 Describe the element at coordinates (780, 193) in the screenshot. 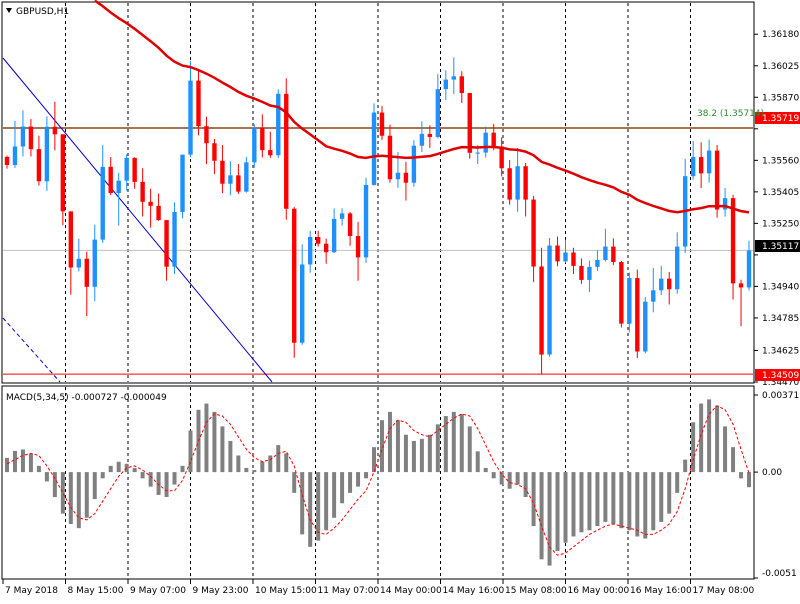

I see `price-tick-label: 1.35405` at that location.